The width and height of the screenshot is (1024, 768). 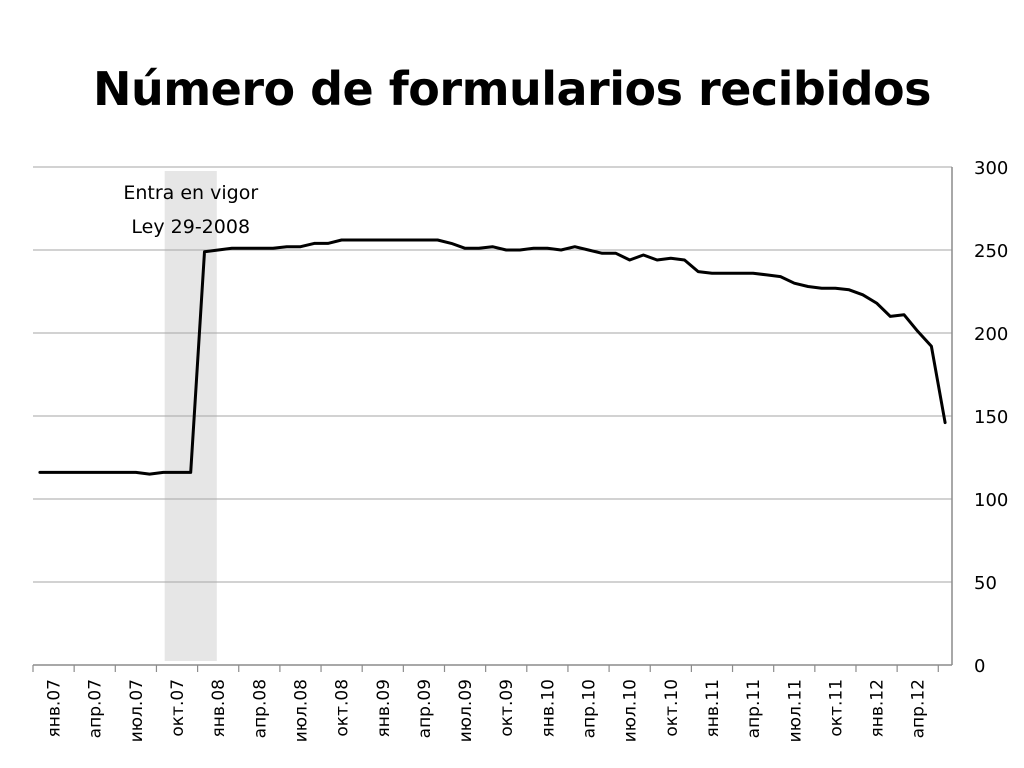 I want to click on x-tick-label: окт.10, so click(x=672, y=708).